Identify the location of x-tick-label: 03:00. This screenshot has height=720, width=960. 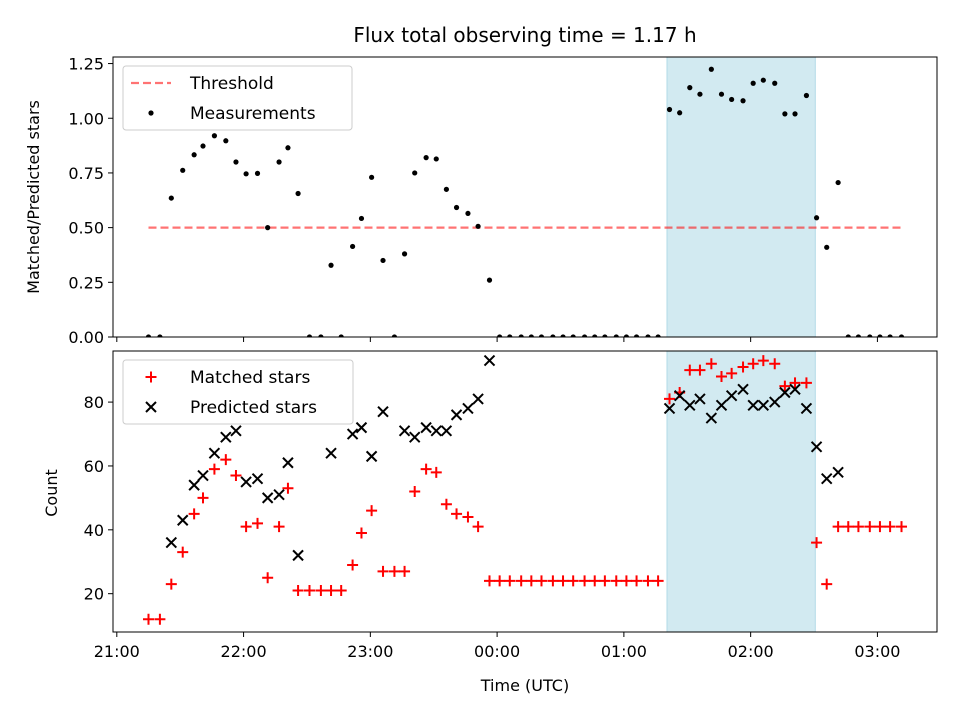
(877, 651).